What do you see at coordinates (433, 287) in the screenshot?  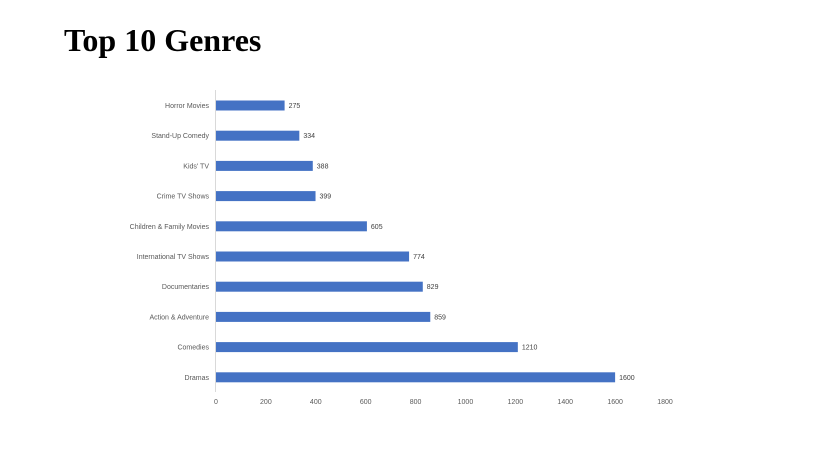 I see `data-label-documentaries: 829` at bounding box center [433, 287].